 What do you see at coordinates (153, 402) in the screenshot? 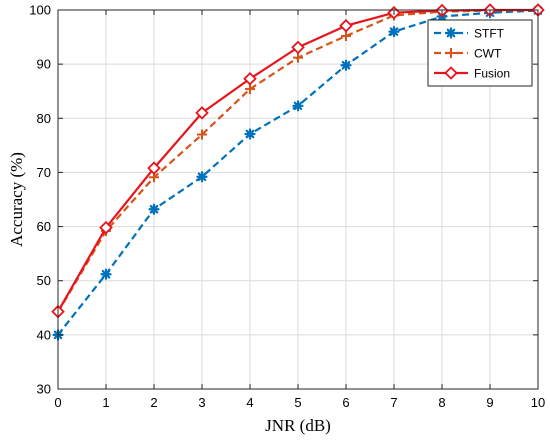
I see `x-tick-label: 2` at bounding box center [153, 402].